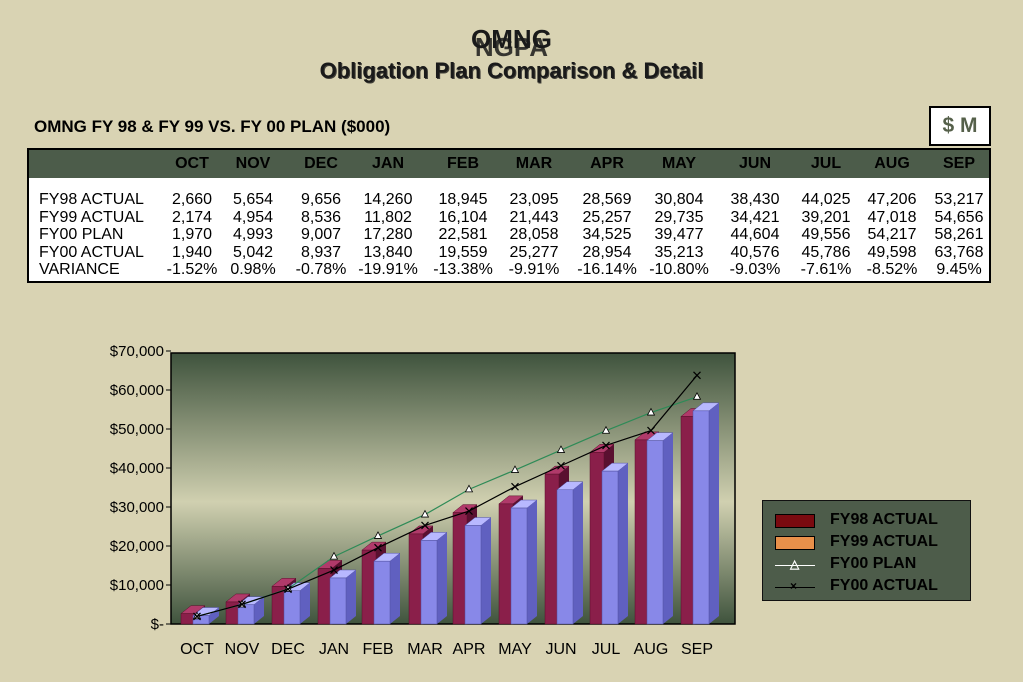 This screenshot has width=1023, height=682. What do you see at coordinates (511, 70) in the screenshot?
I see `subtitle-a: Obligation Plan Comparison & Detail` at bounding box center [511, 70].